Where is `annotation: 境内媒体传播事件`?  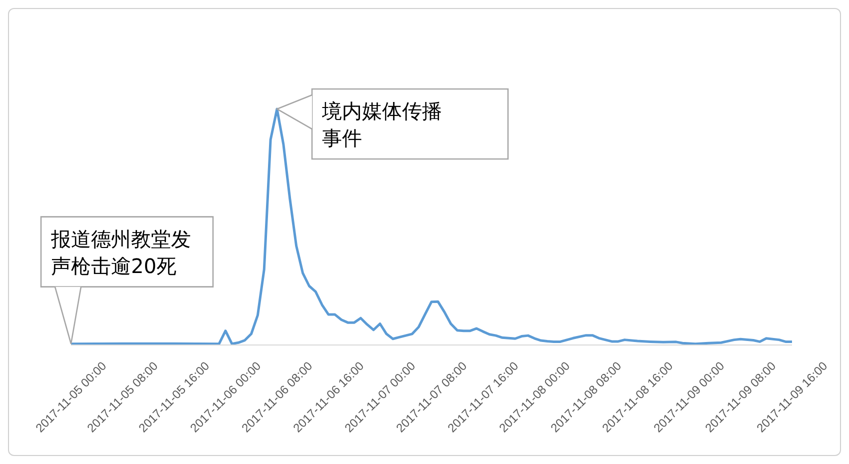 annotation: 境内媒体传播事件 is located at coordinates (381, 124).